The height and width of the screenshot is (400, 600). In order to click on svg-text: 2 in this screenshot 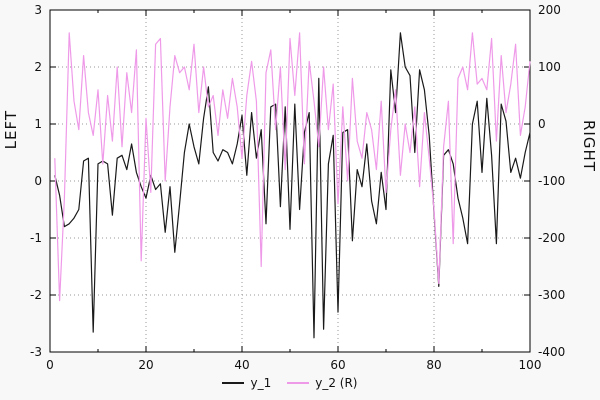, I will do `click(38, 67)`.